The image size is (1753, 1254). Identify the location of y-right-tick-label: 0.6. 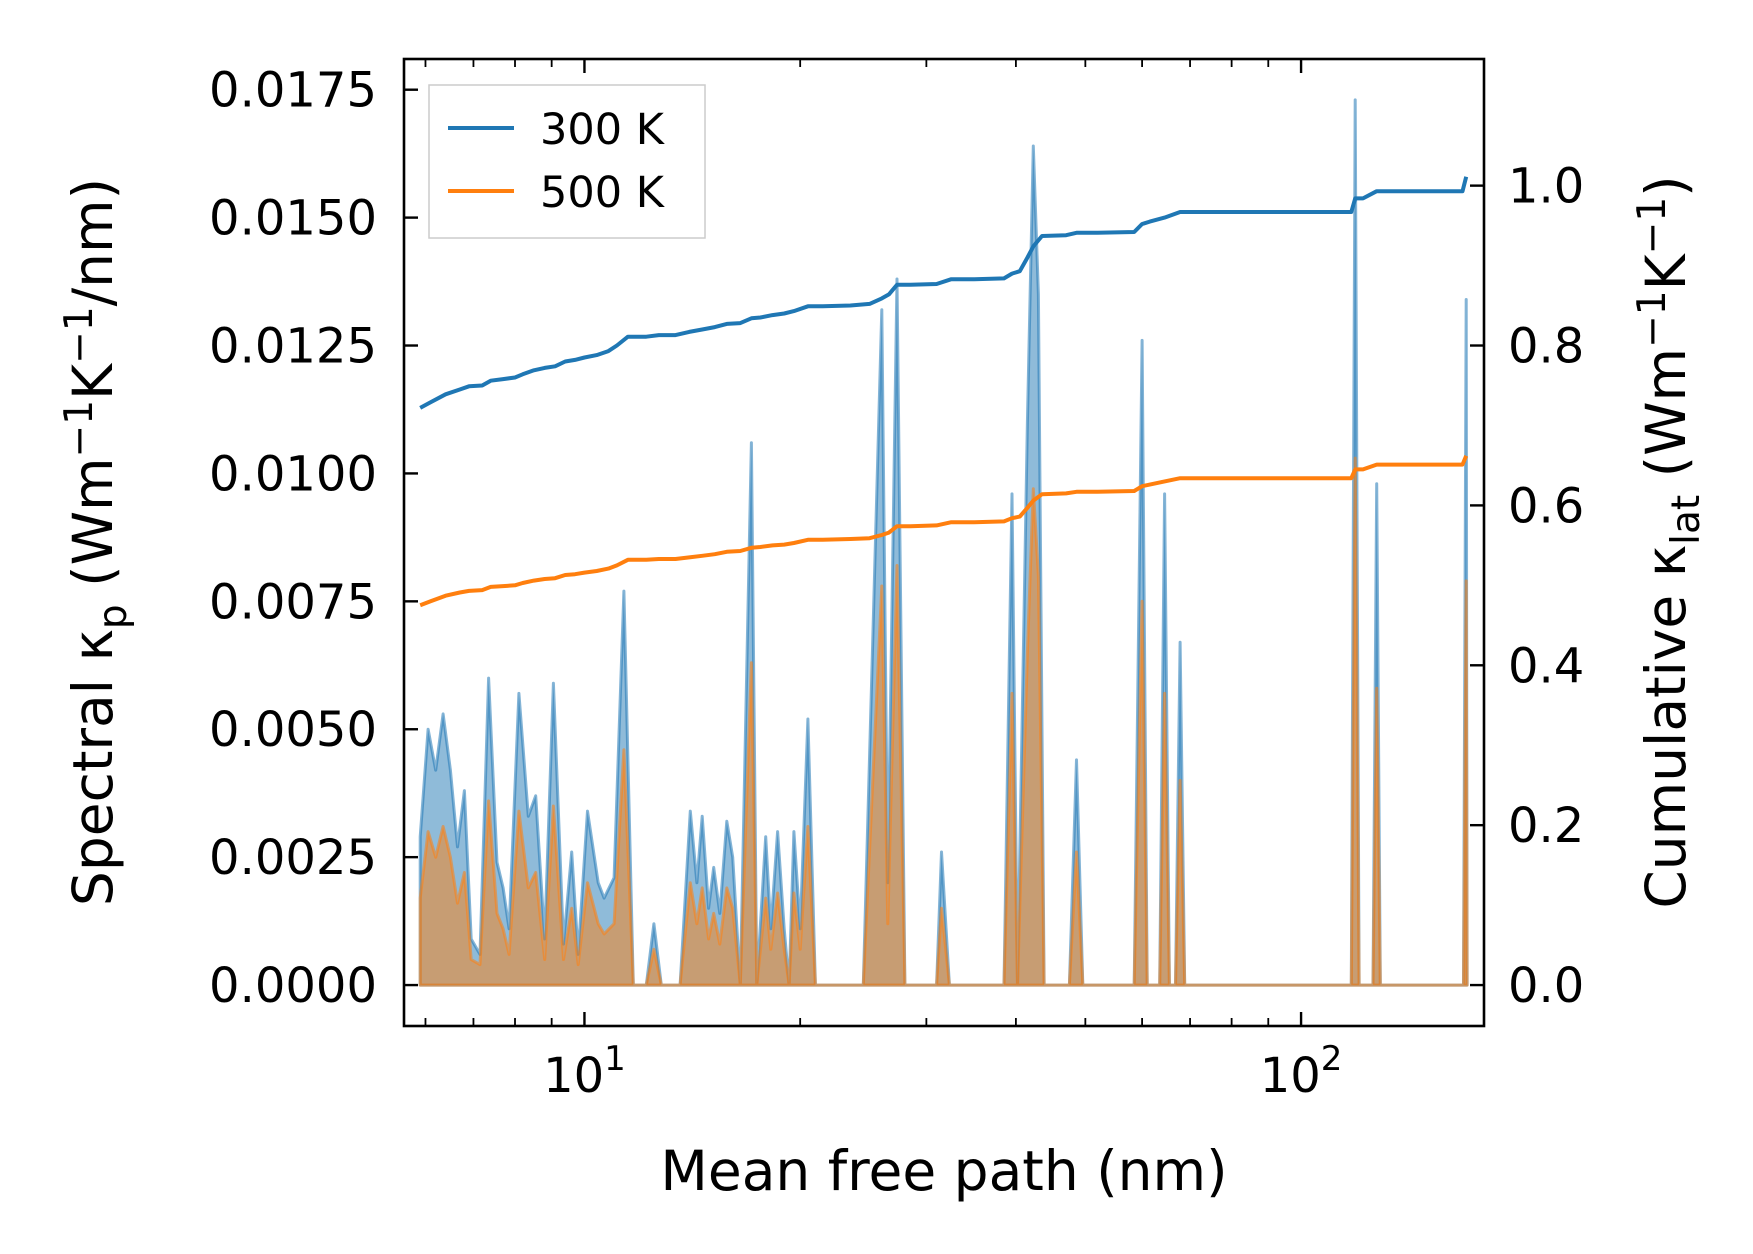
(1546, 506).